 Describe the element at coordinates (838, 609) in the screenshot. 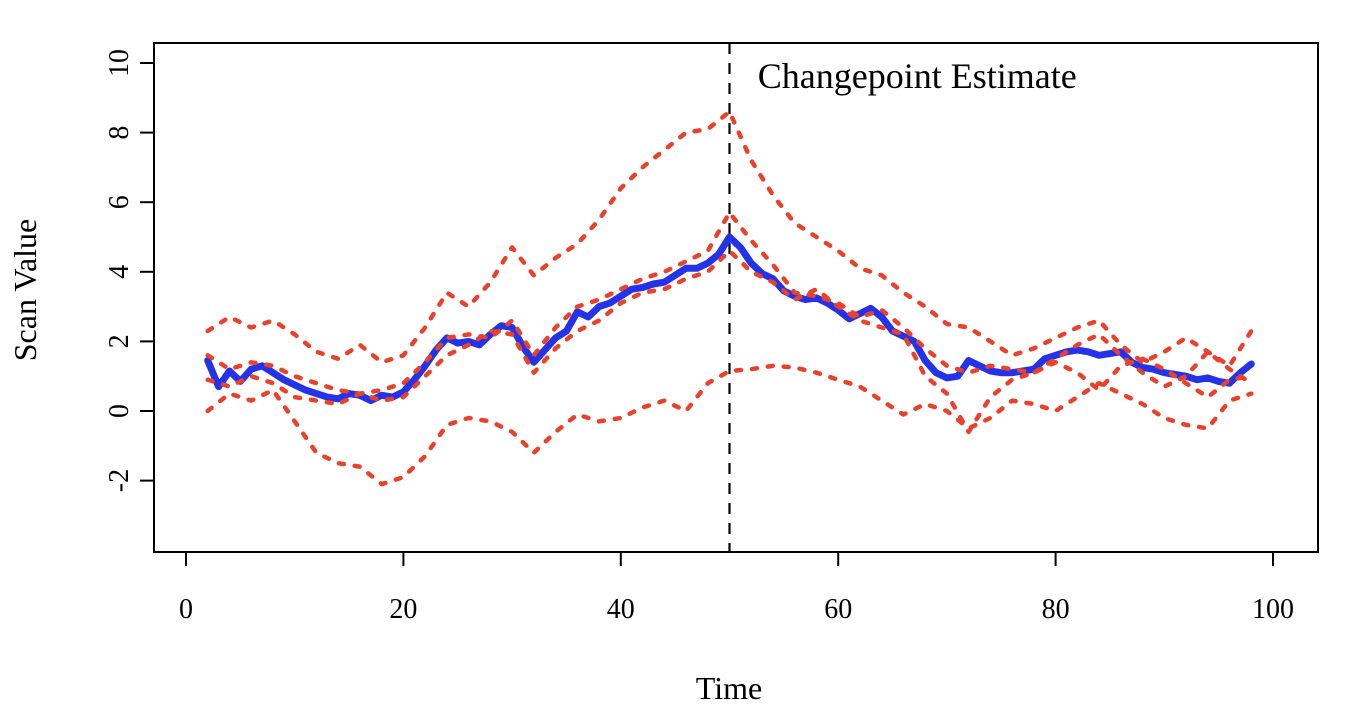

I see `x-tick-label: 60` at that location.